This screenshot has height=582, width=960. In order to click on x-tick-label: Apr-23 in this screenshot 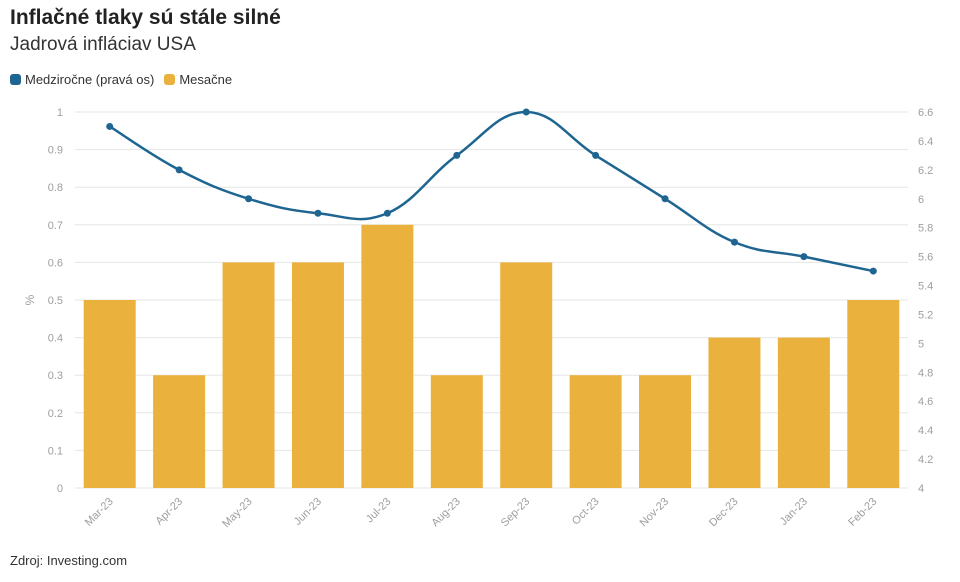, I will do `click(169, 512)`.